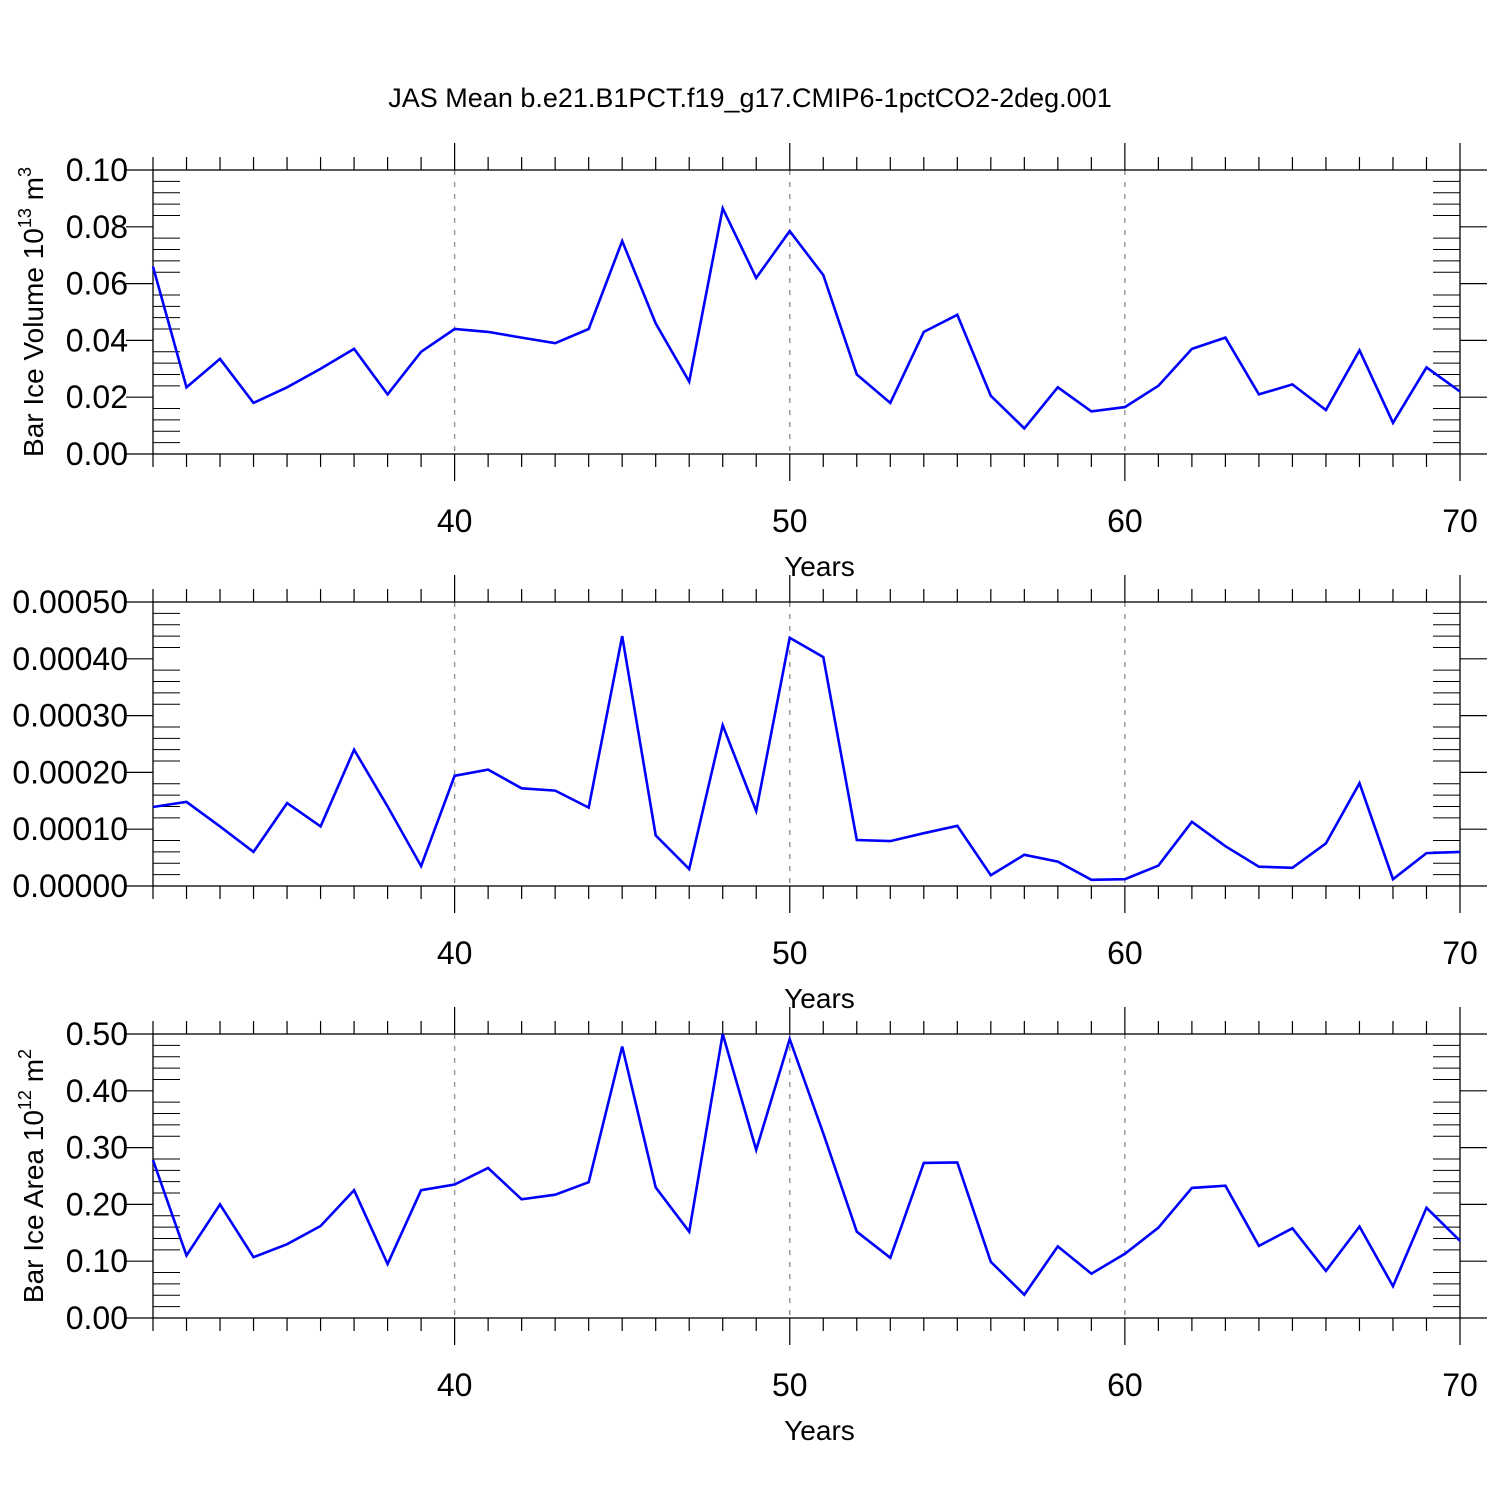  What do you see at coordinates (97, 397) in the screenshot?
I see `p0-y-tick-label-1: 0.02` at bounding box center [97, 397].